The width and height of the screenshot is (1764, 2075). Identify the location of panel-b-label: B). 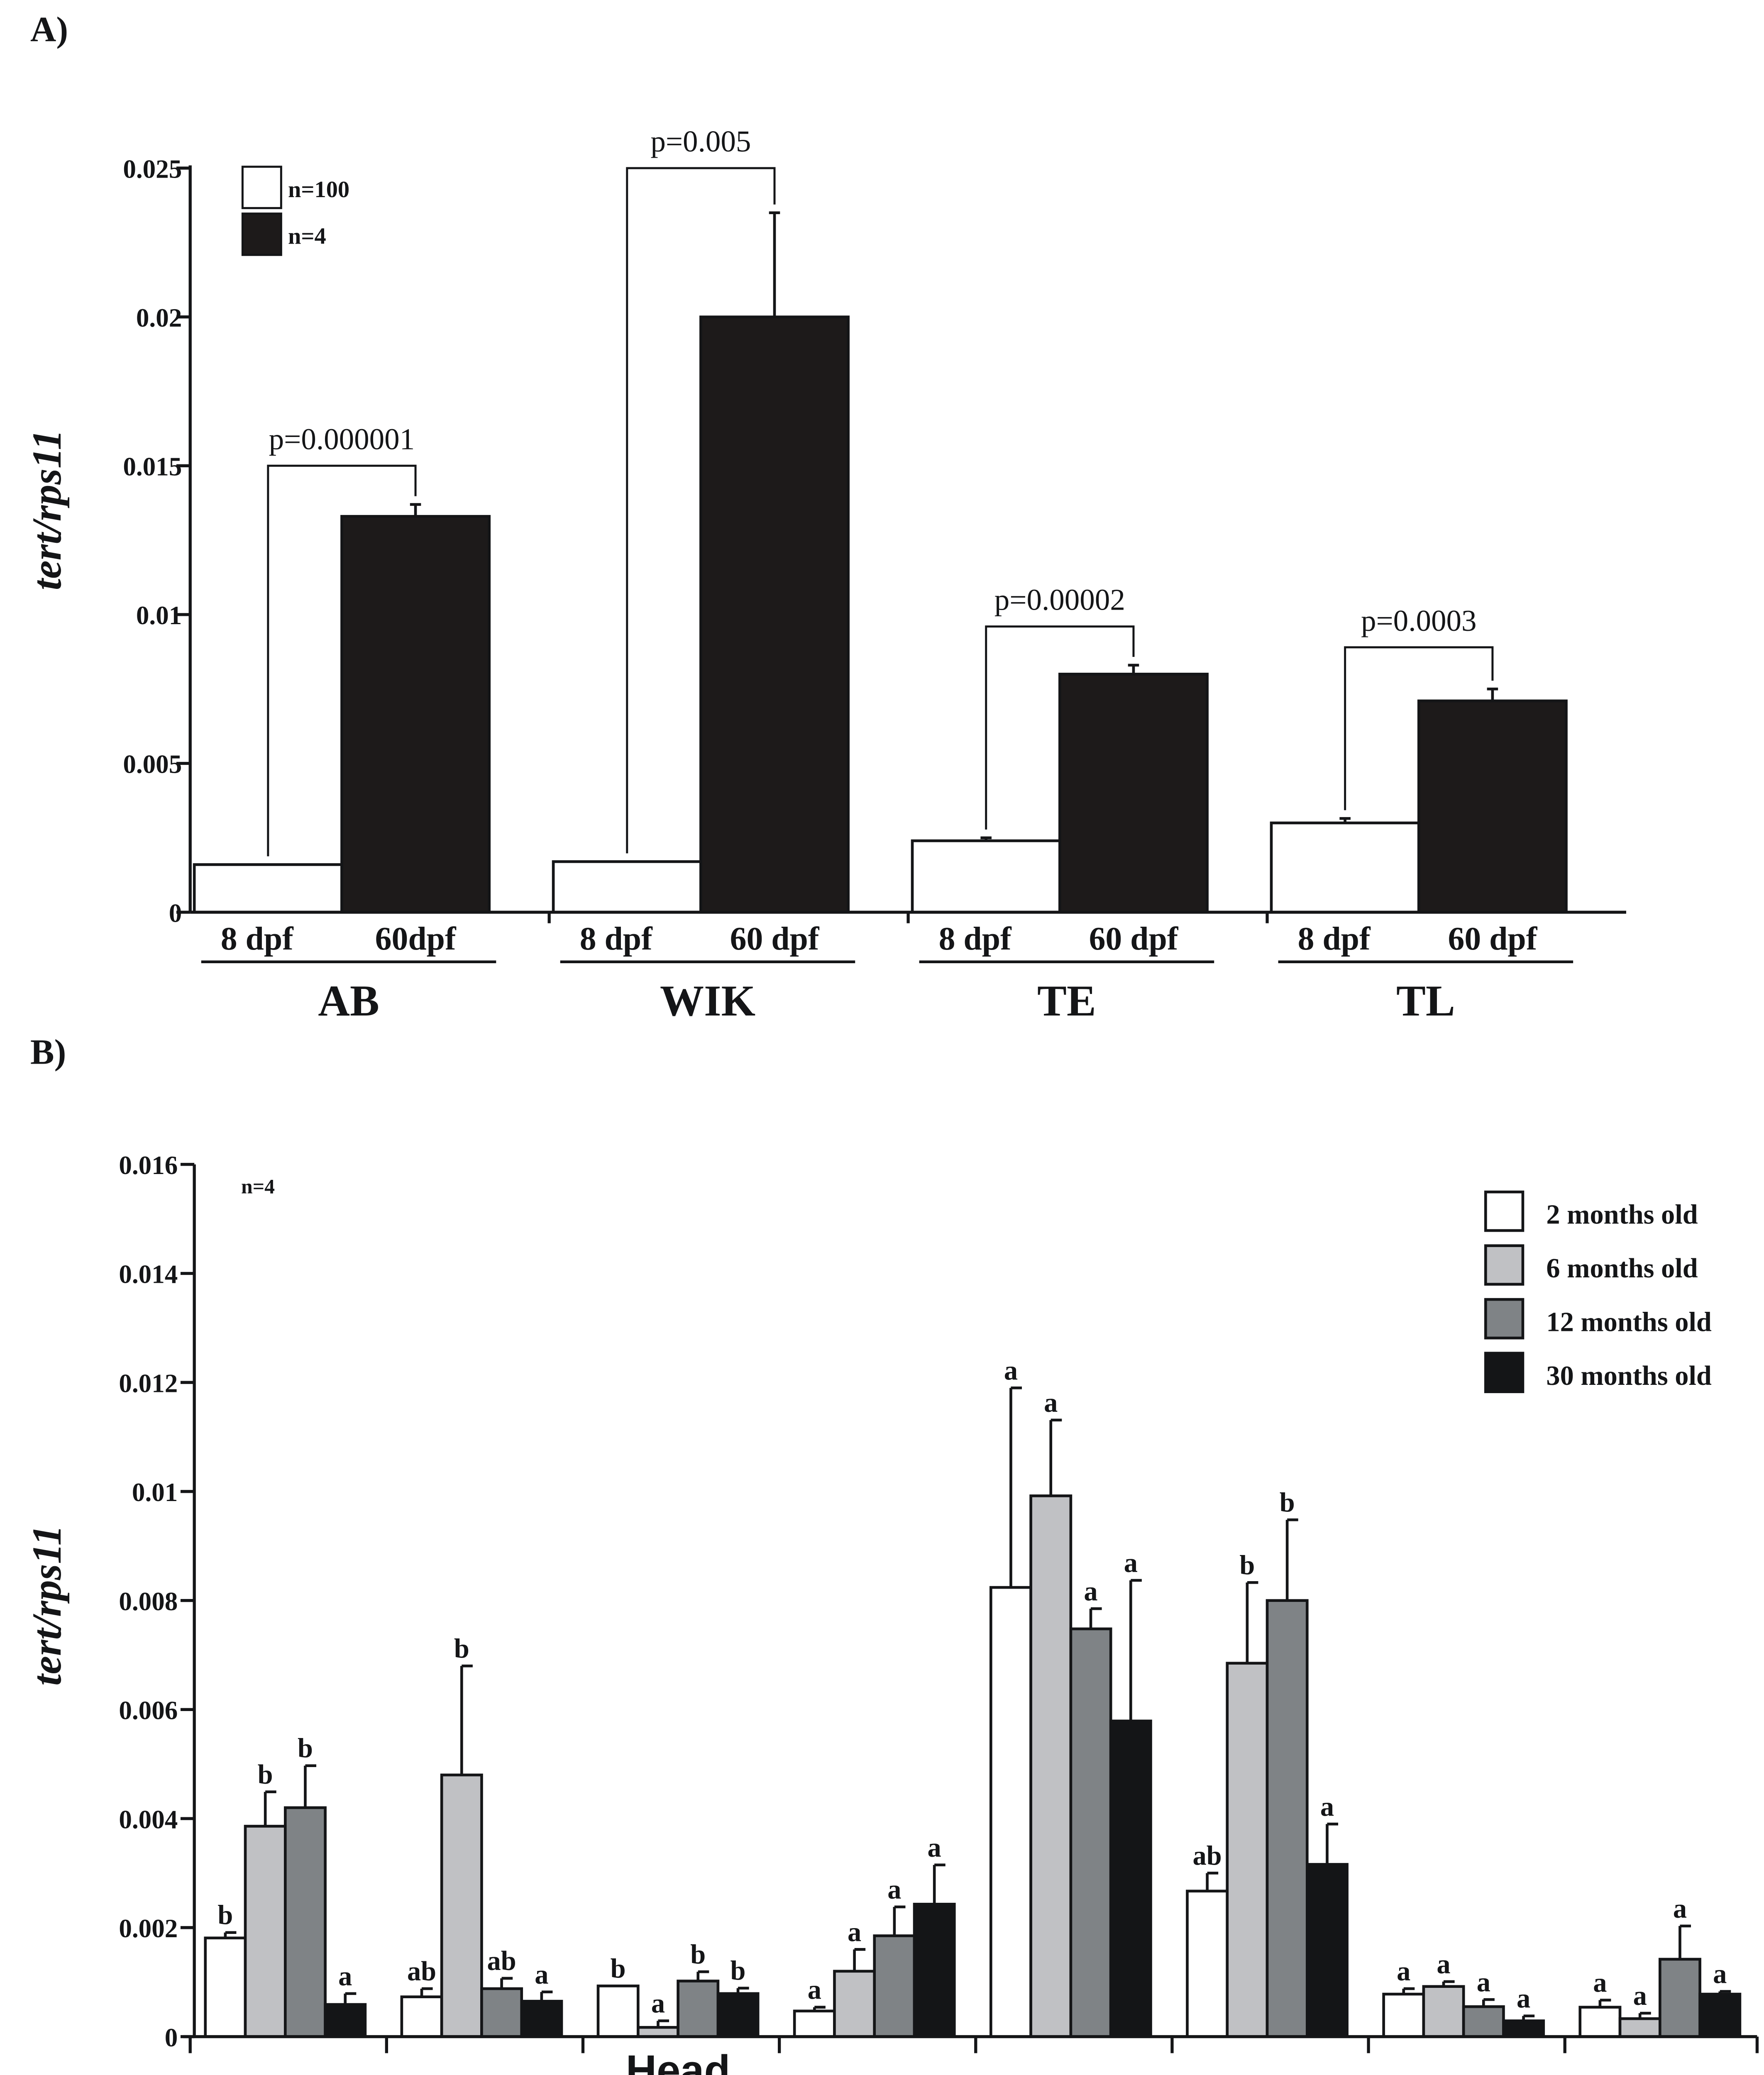
(48, 1052).